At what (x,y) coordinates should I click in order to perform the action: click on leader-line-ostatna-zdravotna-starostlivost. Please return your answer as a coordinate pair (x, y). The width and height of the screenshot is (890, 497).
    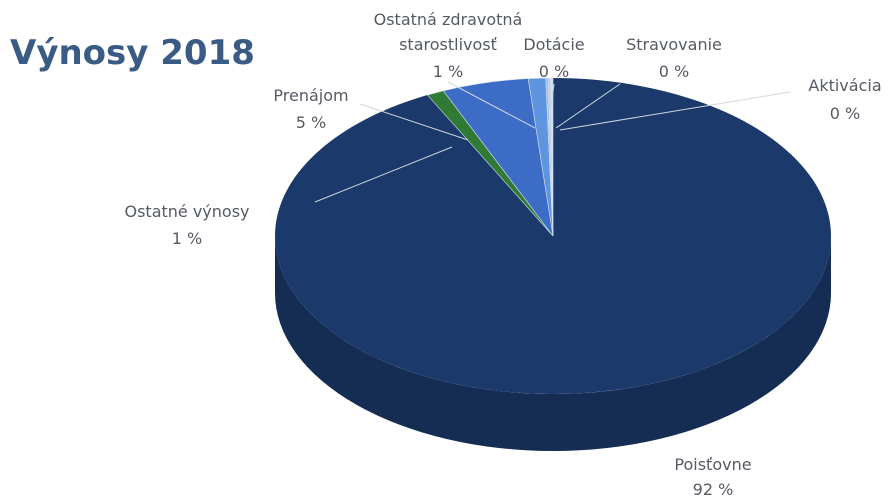
    Looking at the image, I should click on (491, 105).